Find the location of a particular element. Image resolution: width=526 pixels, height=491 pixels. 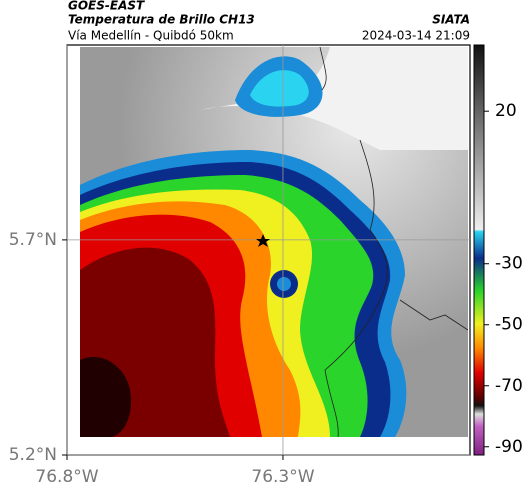

colorbar-tick-label: -90 is located at coordinates (509, 447).